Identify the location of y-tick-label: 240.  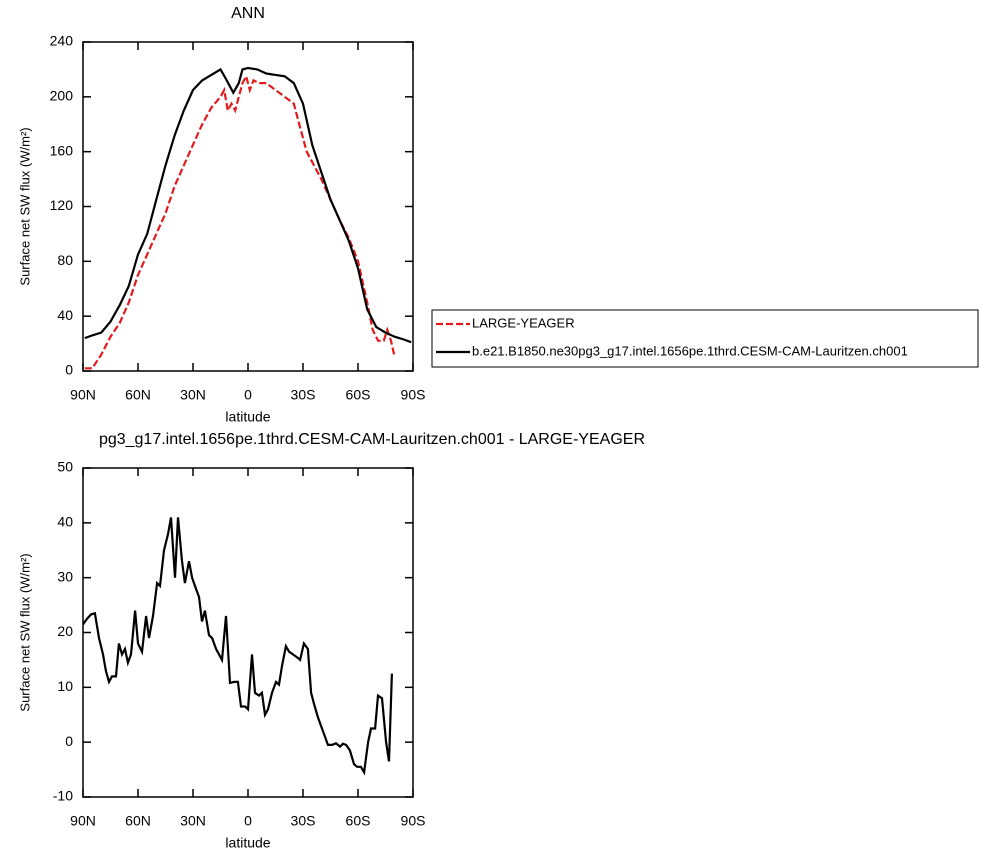
(62, 41).